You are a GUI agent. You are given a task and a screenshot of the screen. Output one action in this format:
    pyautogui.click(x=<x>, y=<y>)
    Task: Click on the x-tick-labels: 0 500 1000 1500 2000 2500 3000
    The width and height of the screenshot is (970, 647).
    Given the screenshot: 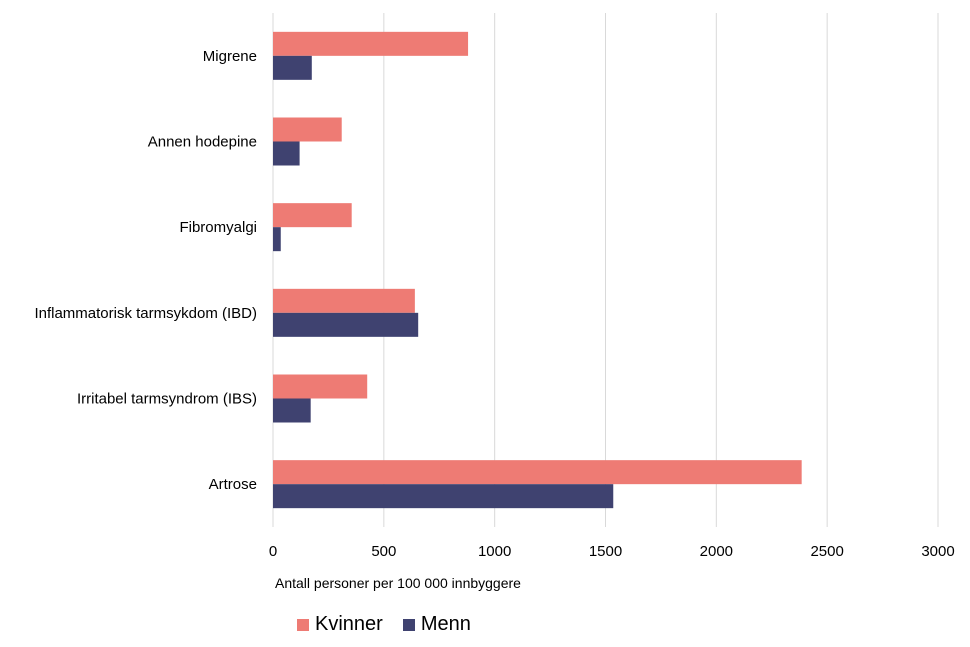 What is the action you would take?
    pyautogui.click(x=612, y=551)
    